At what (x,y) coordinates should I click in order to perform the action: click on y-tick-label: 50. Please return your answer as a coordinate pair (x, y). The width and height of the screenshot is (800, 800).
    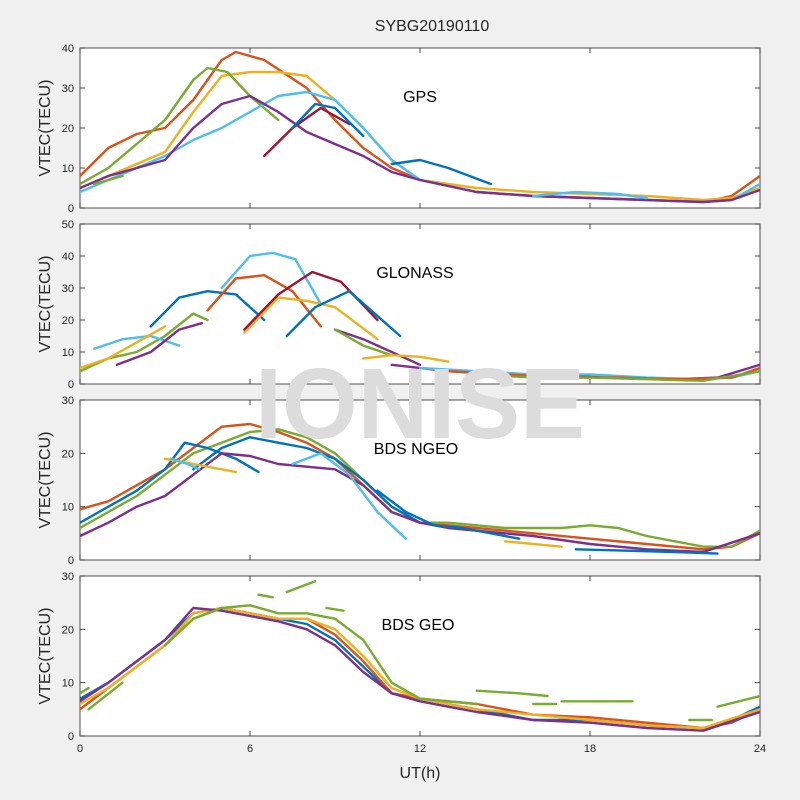
    Looking at the image, I should click on (68, 225).